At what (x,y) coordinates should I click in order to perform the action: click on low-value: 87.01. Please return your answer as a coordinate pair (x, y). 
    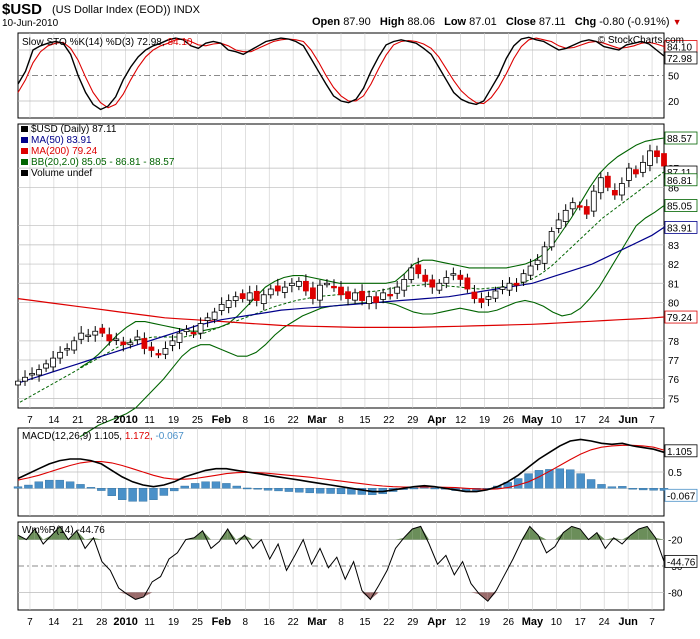
    Looking at the image, I should click on (483, 22).